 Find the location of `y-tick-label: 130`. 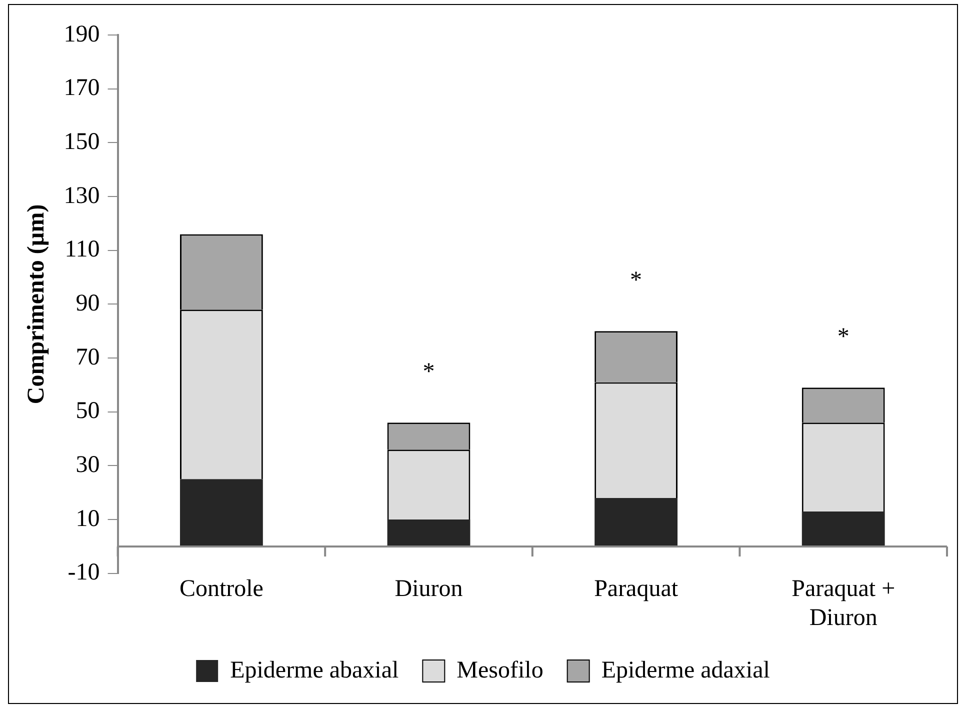

y-tick-label: 130 is located at coordinates (82, 195).